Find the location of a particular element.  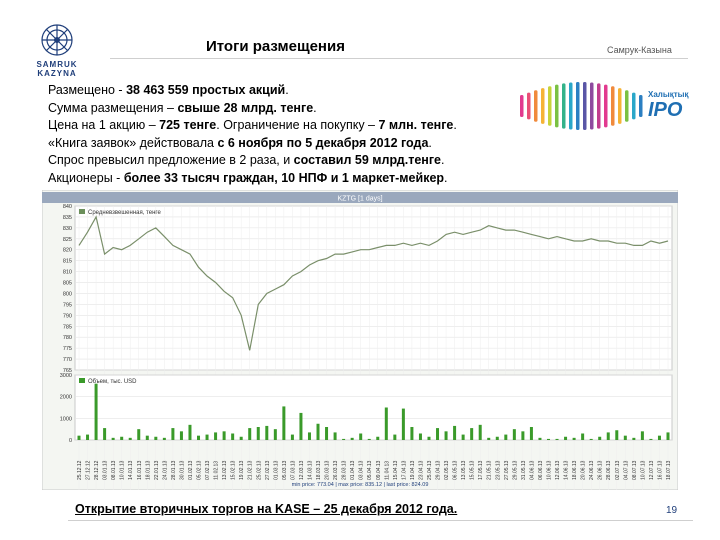

date-tick-label: 21.05.13 is located at coordinates (490, 470).